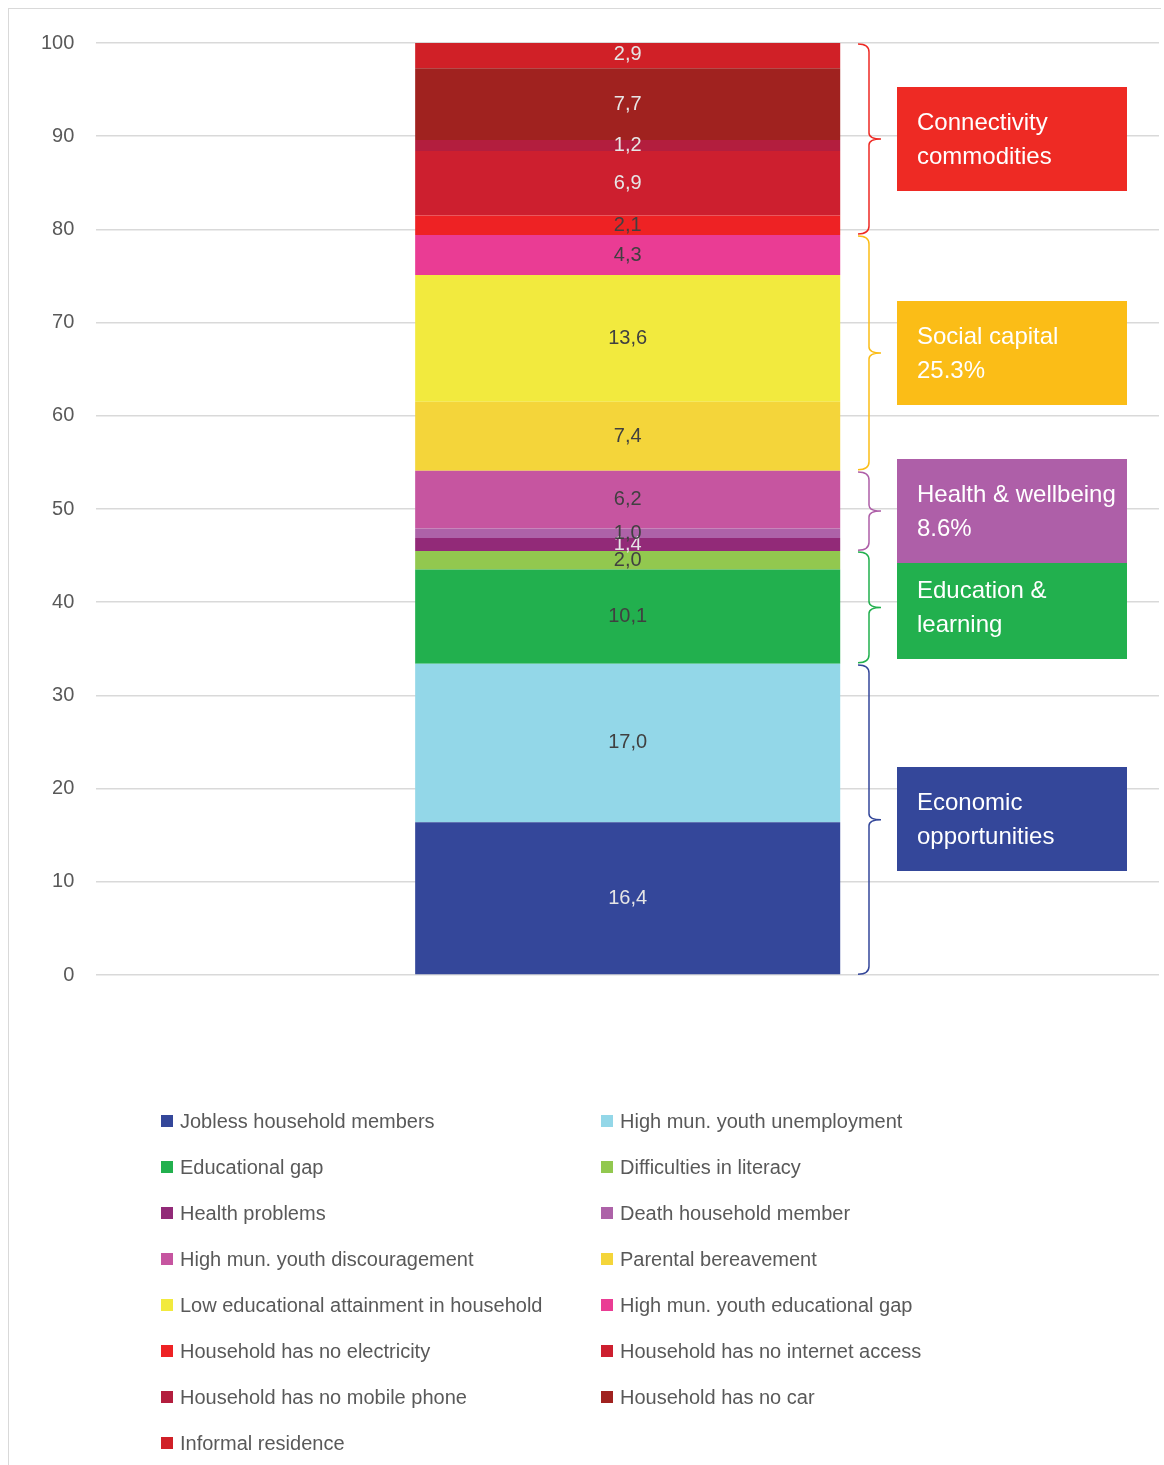  Describe the element at coordinates (627, 498) in the screenshot. I see `data-label: 6,2` at that location.